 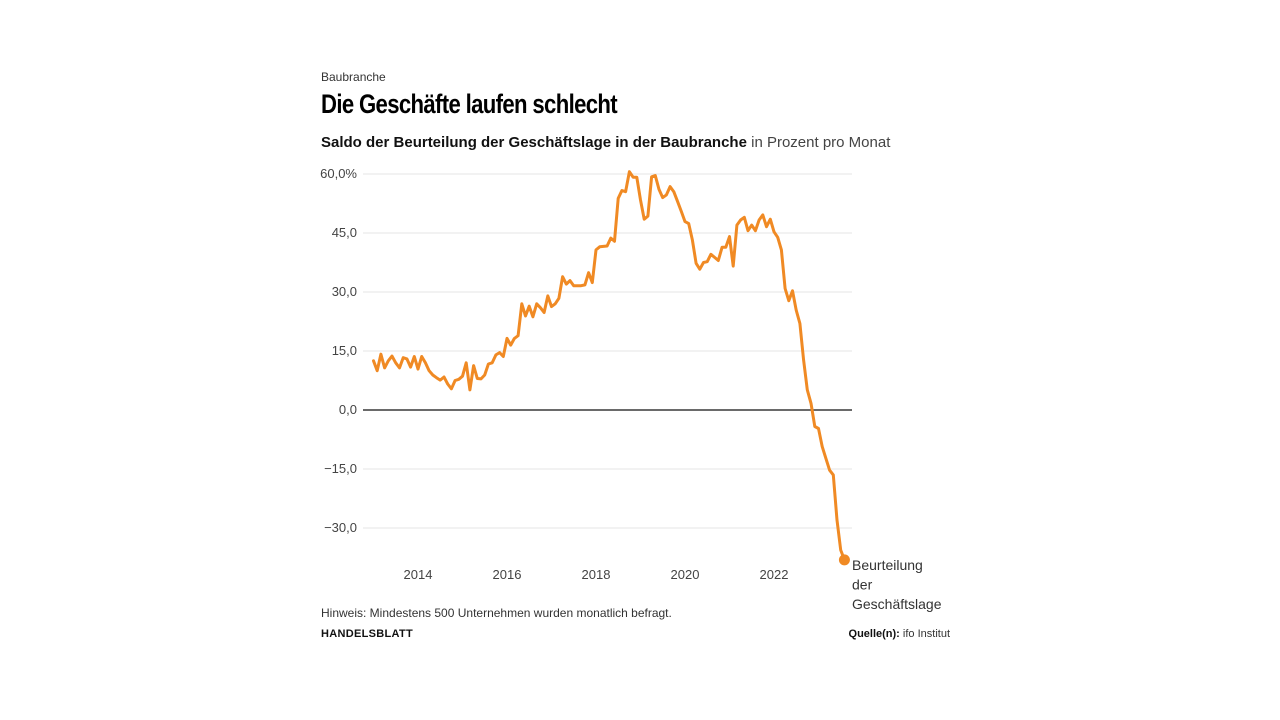 What do you see at coordinates (344, 350) in the screenshot?
I see `y-tick-label: 15,0` at bounding box center [344, 350].